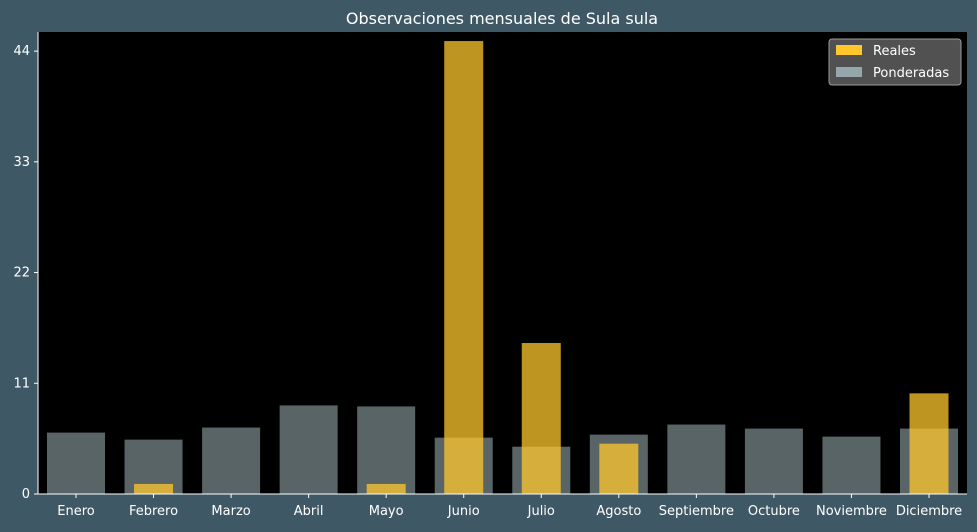  What do you see at coordinates (773, 461) in the screenshot?
I see `bar-ponderadas-octubre` at bounding box center [773, 461].